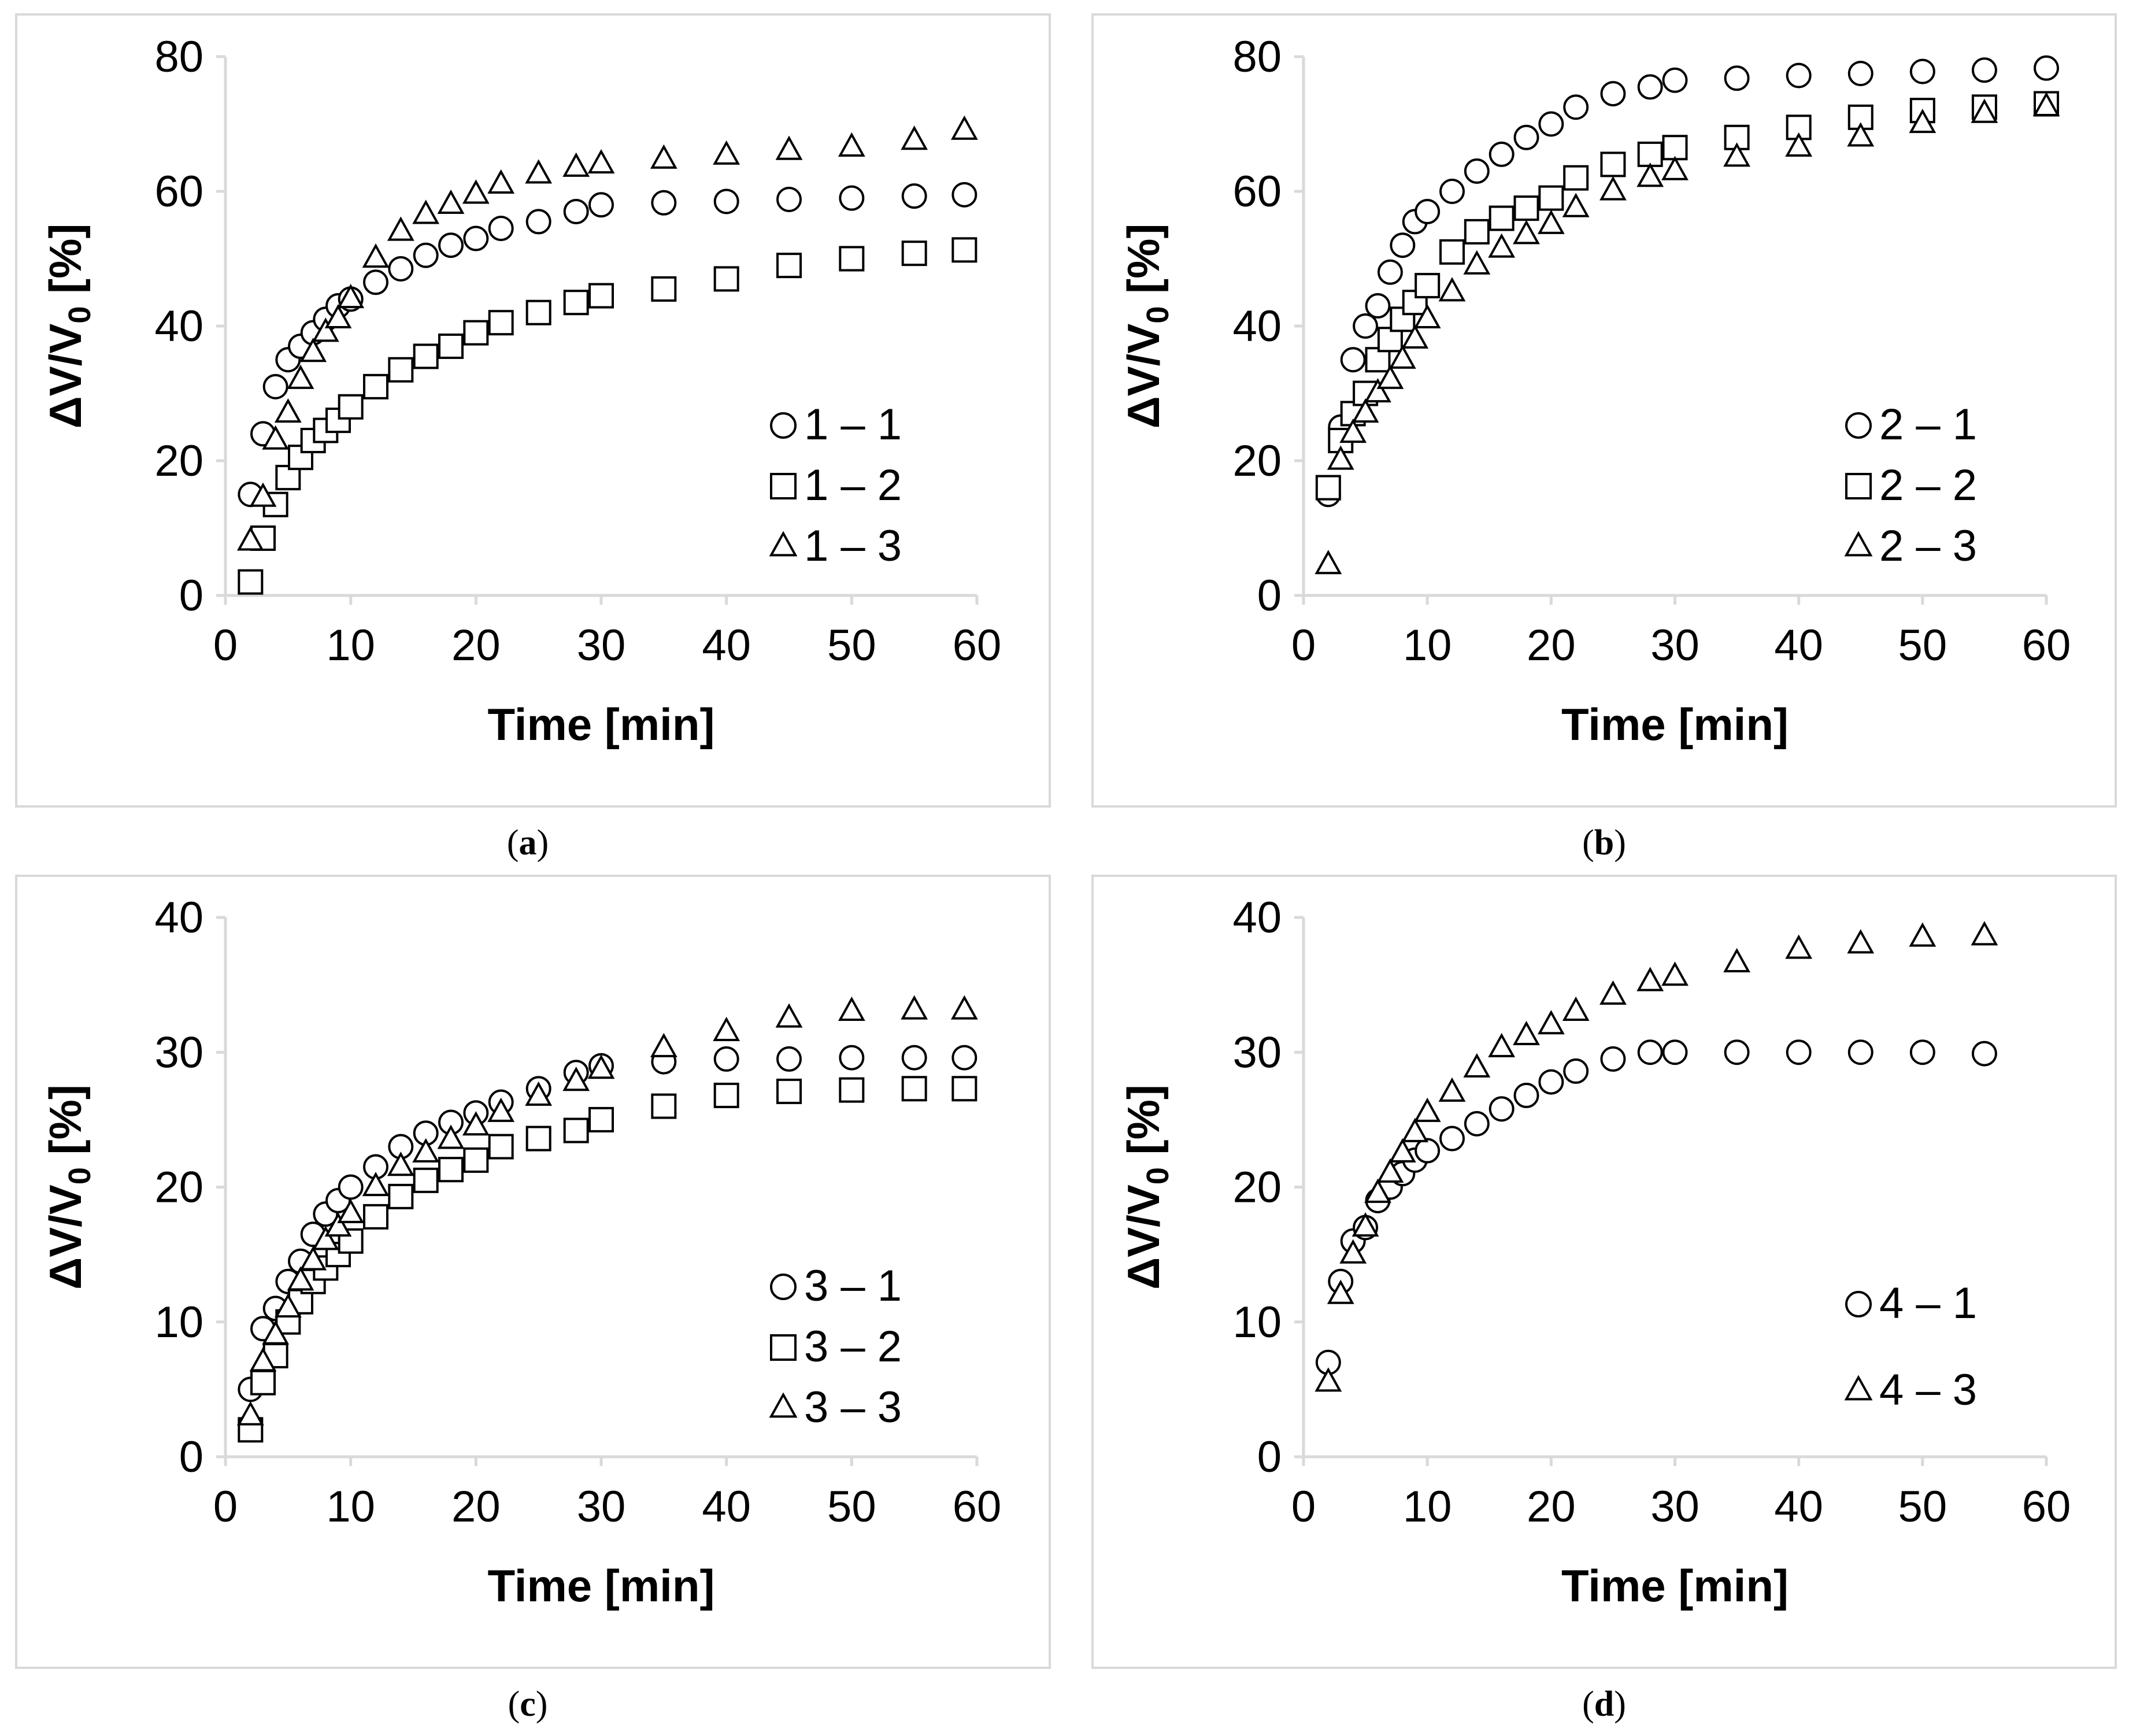 This screenshot has height=1736, width=2129. Describe the element at coordinates (528, 843) in the screenshot. I see `panel-a-caption: (a)` at that location.